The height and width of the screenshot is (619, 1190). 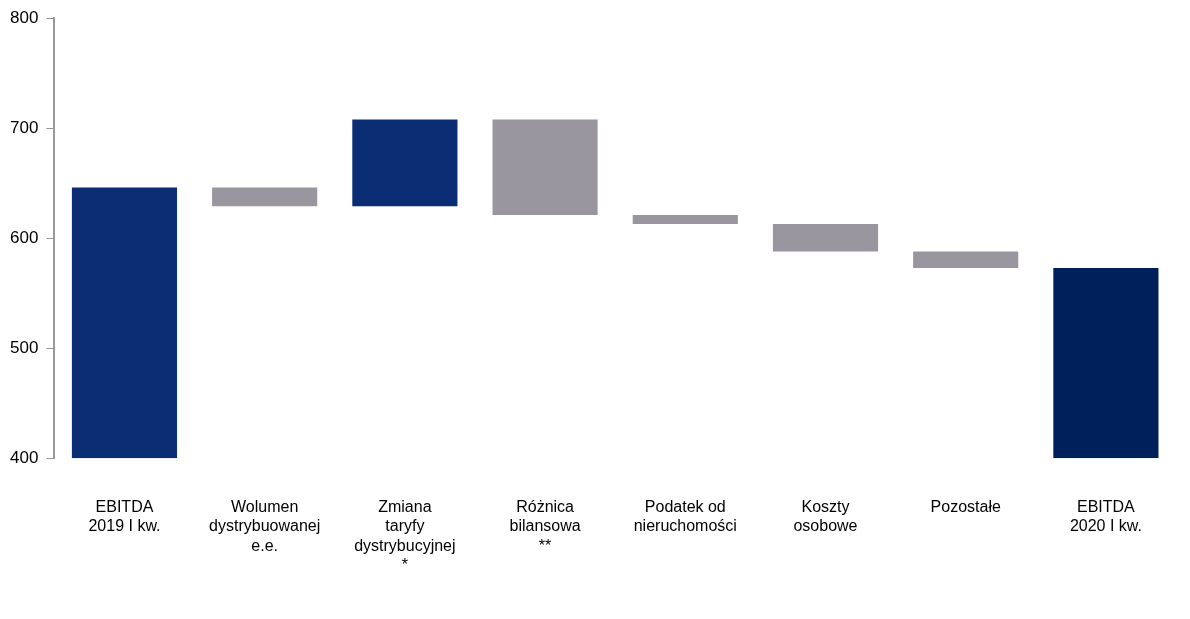 I want to click on y-tick-label: 600, so click(x=24, y=237).